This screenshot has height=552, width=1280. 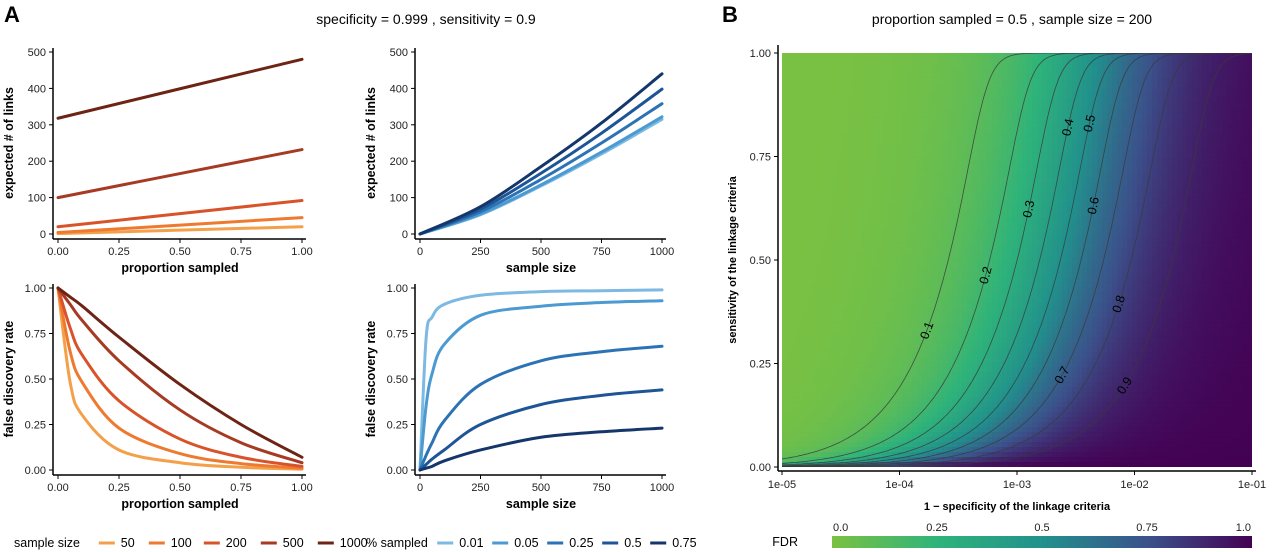 I want to click on x-tick-label: 0.25, so click(x=118, y=252).